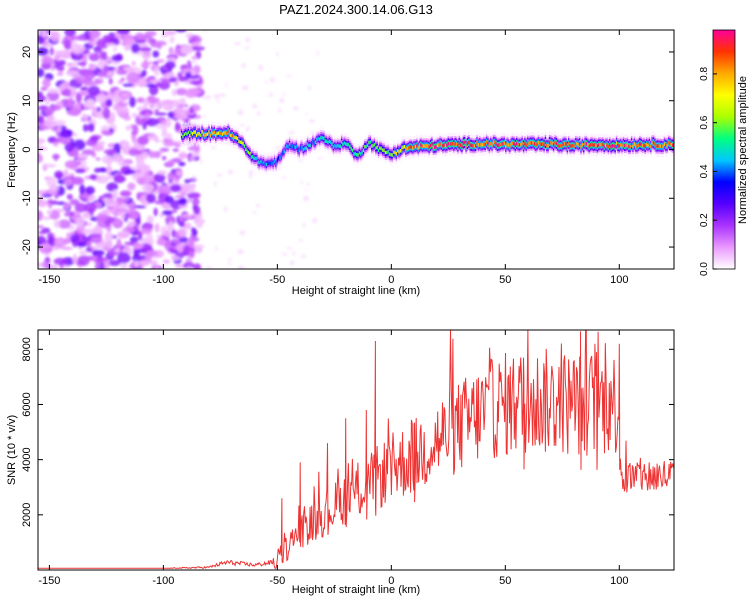 Image resolution: width=750 pixels, height=600 pixels. Describe the element at coordinates (619, 280) in the screenshot. I see `x-tick-label: 100` at that location.